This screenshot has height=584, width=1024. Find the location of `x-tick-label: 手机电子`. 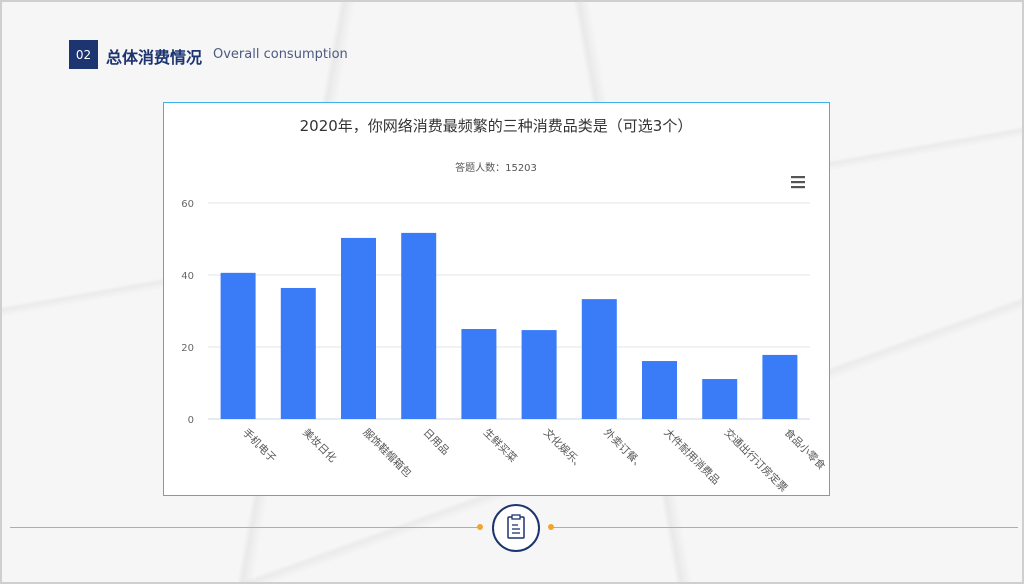

x-tick-label: 手机电子 is located at coordinates (259, 445).